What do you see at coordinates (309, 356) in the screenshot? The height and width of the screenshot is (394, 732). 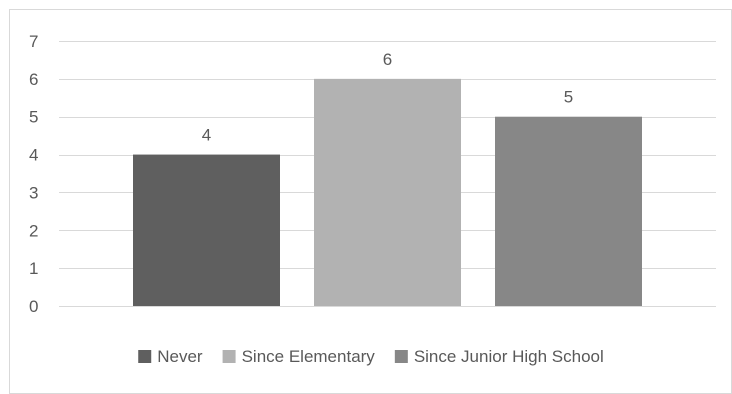 I see `legend-label: Since Elementary` at bounding box center [309, 356].